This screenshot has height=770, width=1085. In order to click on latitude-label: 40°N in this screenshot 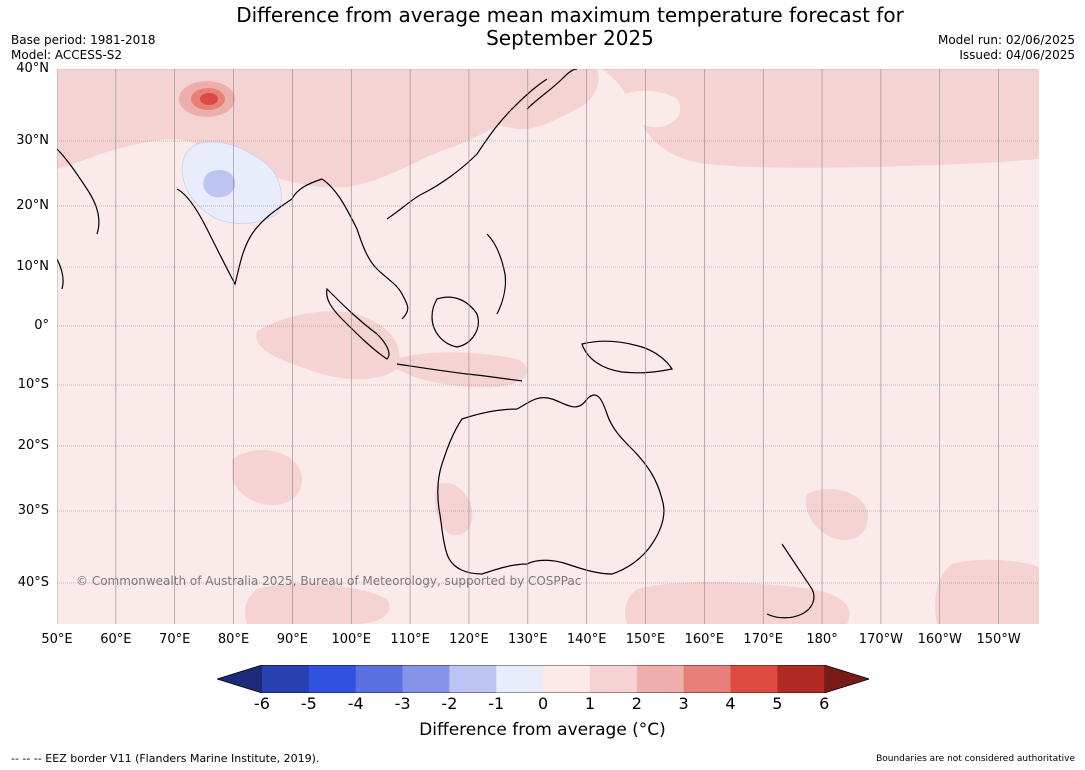, I will do `click(32, 68)`.